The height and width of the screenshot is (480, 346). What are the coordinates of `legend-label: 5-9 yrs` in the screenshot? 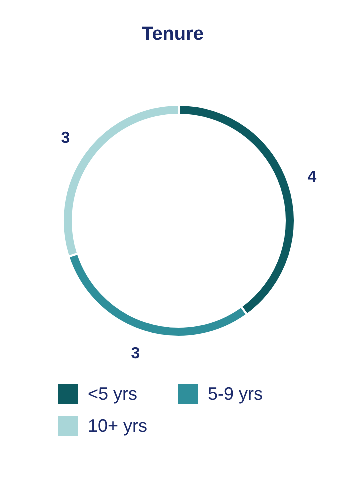 It's located at (236, 394).